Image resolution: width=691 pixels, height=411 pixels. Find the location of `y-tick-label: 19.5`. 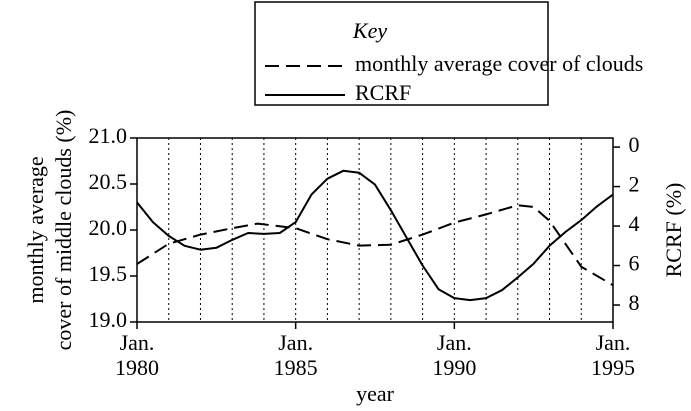

y-tick-label: 19.5 is located at coordinates (108, 273).